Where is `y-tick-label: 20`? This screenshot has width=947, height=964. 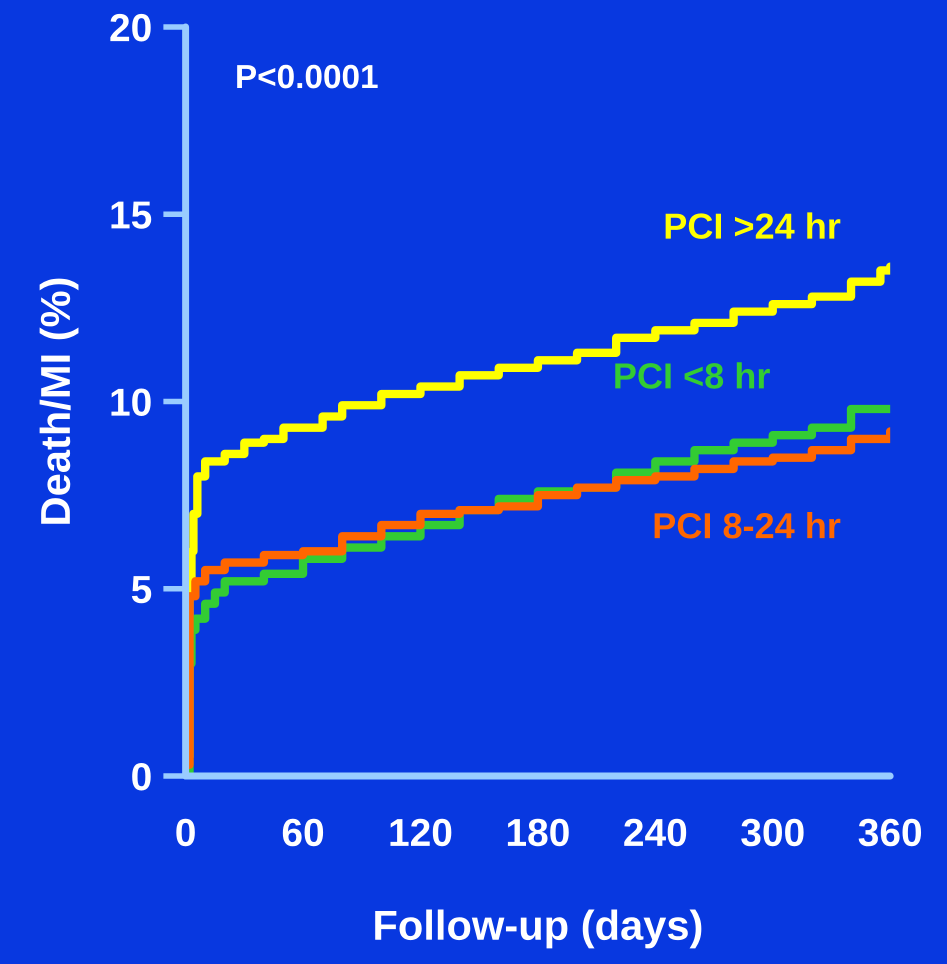
y-tick-label: 20 is located at coordinates (130, 28).